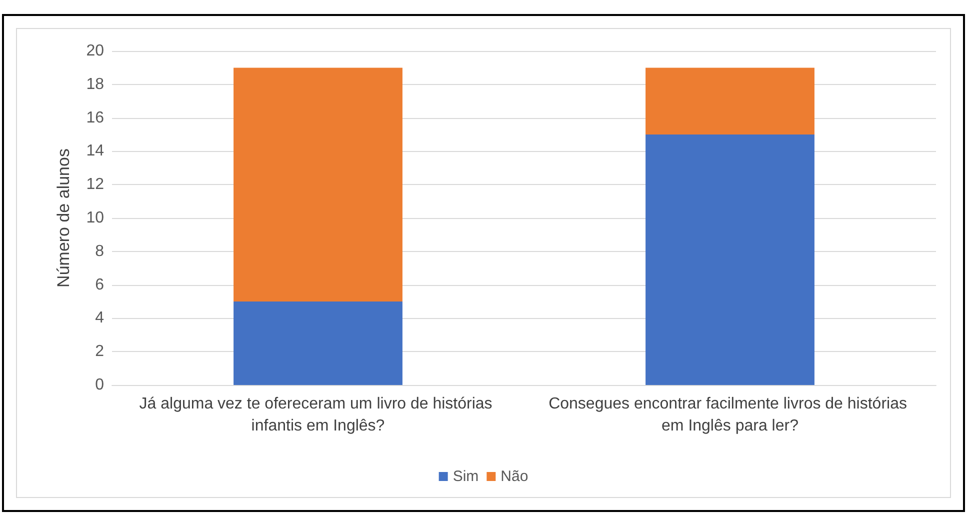  What do you see at coordinates (95, 117) in the screenshot?
I see `y-tick-label: 16` at bounding box center [95, 117].